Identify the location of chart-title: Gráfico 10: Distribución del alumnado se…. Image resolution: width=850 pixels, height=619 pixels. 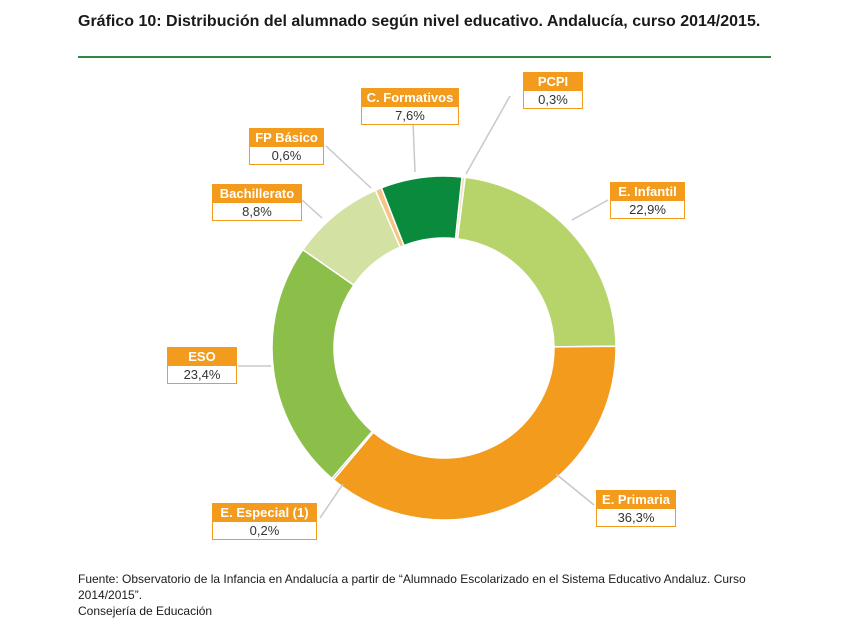
(419, 21).